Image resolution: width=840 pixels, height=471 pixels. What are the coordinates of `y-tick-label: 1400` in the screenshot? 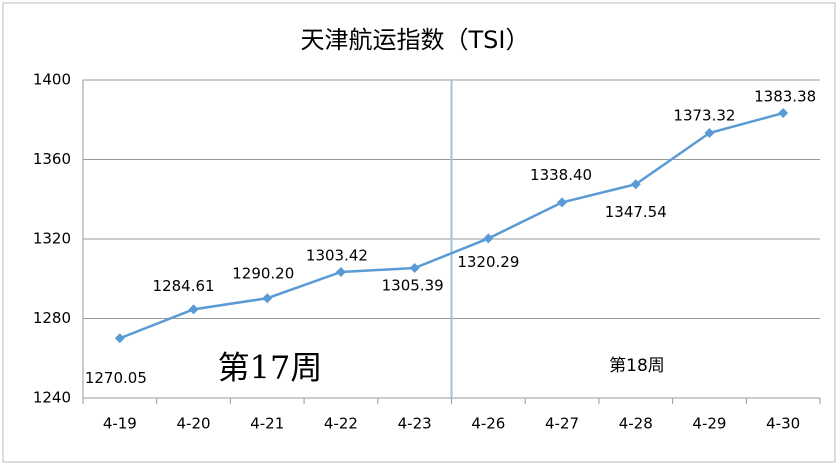 It's located at (52, 80).